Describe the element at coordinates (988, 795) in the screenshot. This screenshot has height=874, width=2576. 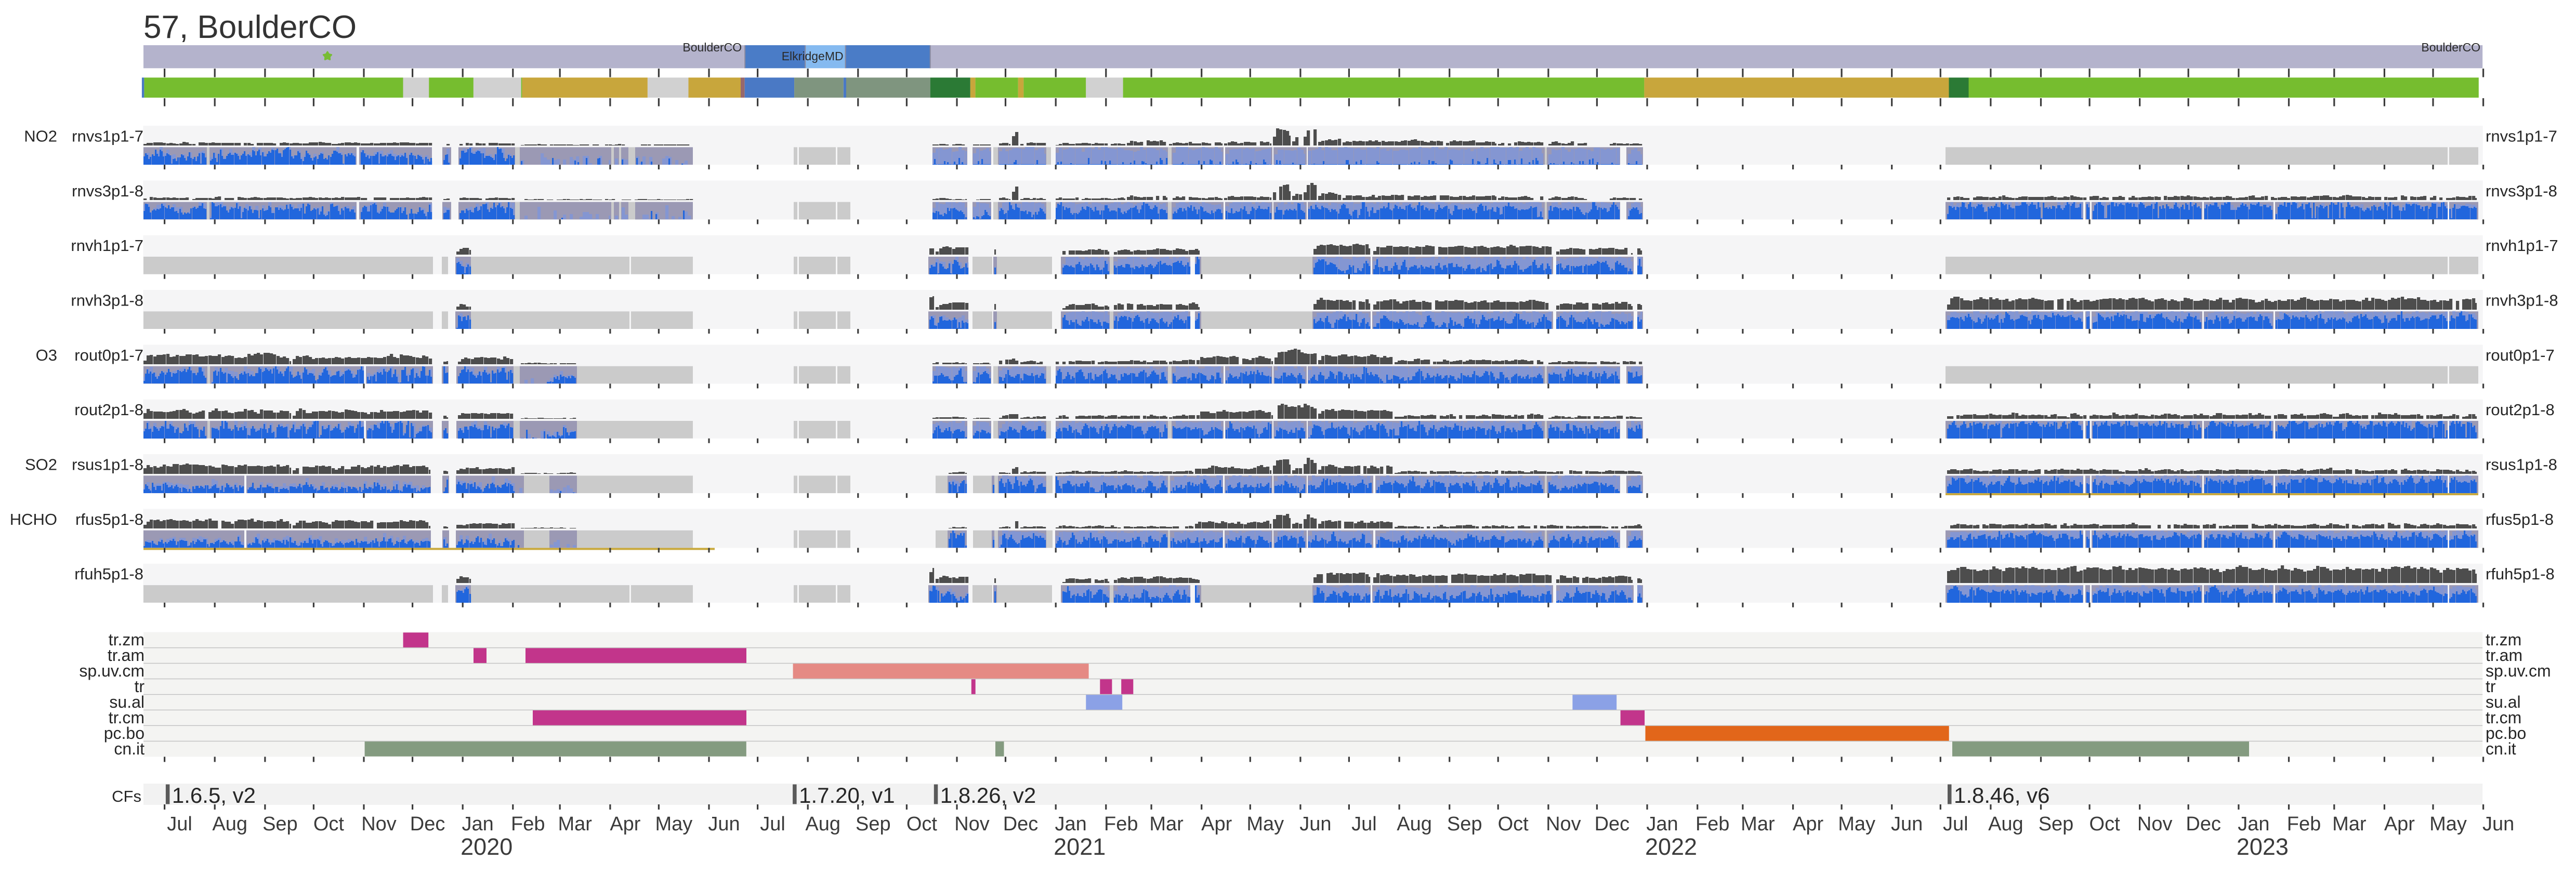
I see `svg-text: 1.8.26, v2` at that location.